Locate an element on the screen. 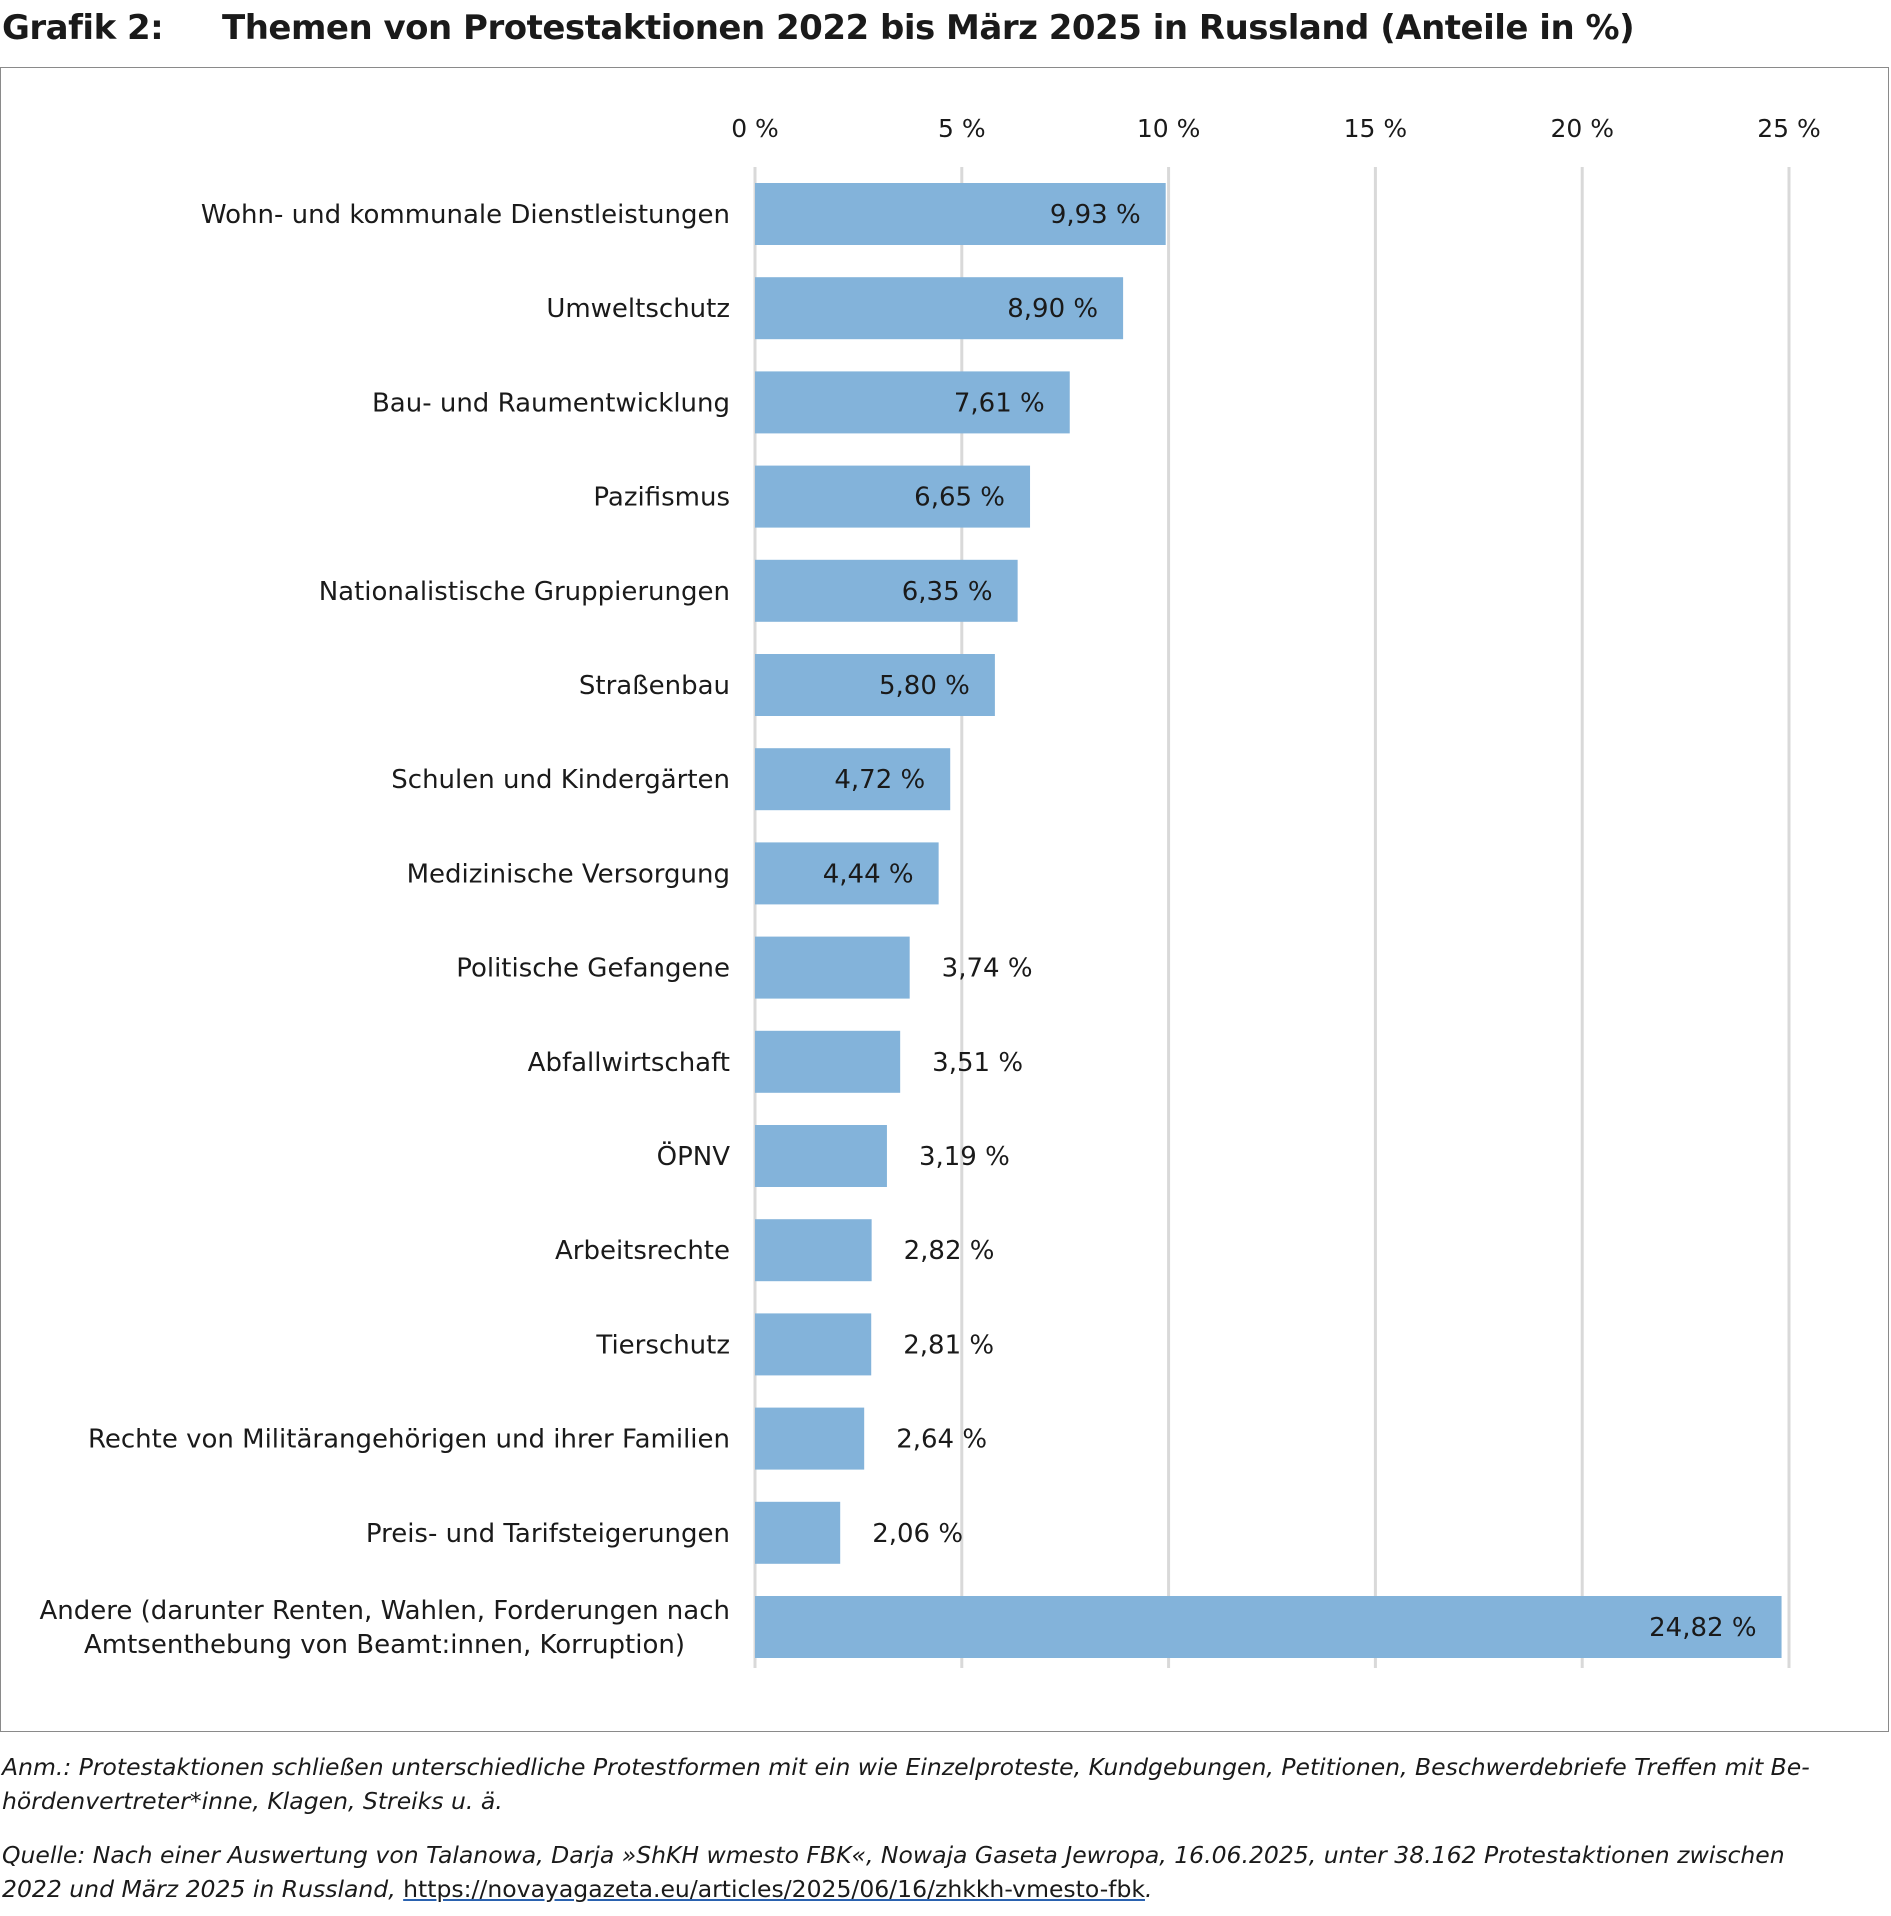 The height and width of the screenshot is (1916, 1891). source-text: 2022 und März 2025 in Russland, is located at coordinates (203, 1889).